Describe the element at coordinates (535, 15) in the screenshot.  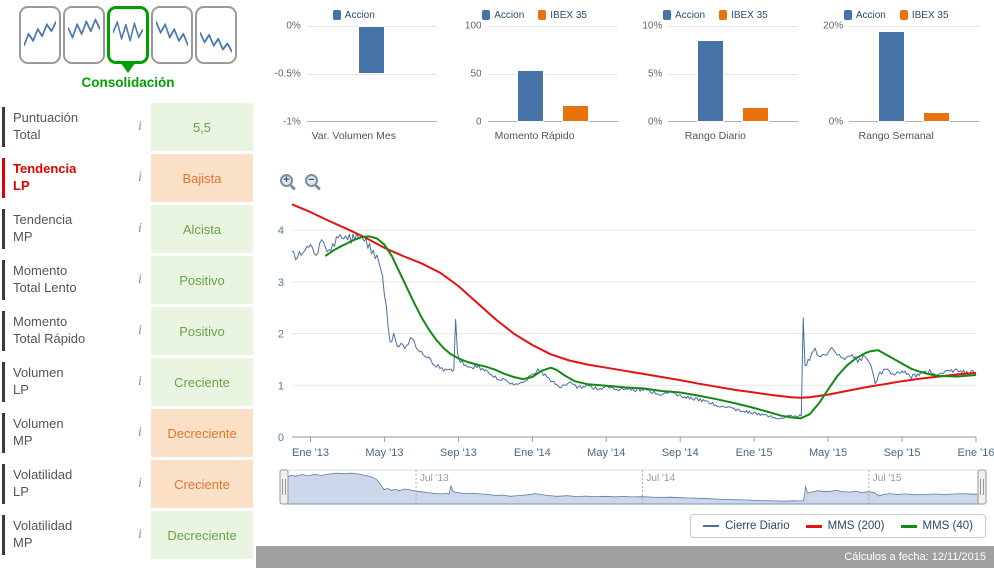
I see `mini-chart-legend: Accion IBEX 35` at that location.